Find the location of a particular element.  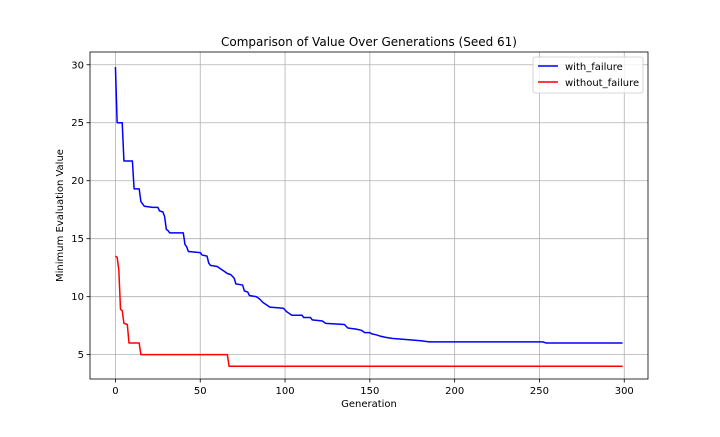

y-tick-label: 30 is located at coordinates (77, 65).